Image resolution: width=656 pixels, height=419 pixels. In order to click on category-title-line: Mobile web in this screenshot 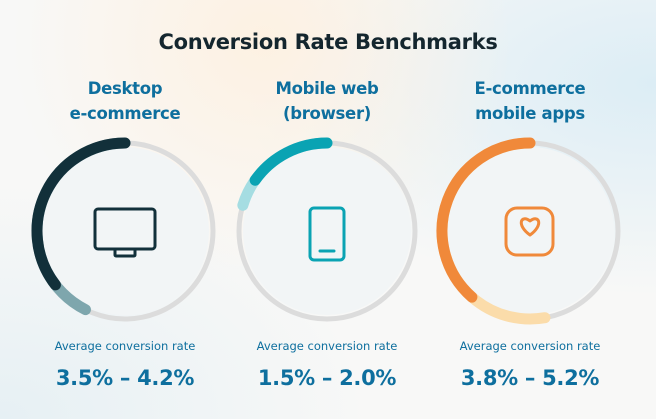, I will do `click(327, 88)`.